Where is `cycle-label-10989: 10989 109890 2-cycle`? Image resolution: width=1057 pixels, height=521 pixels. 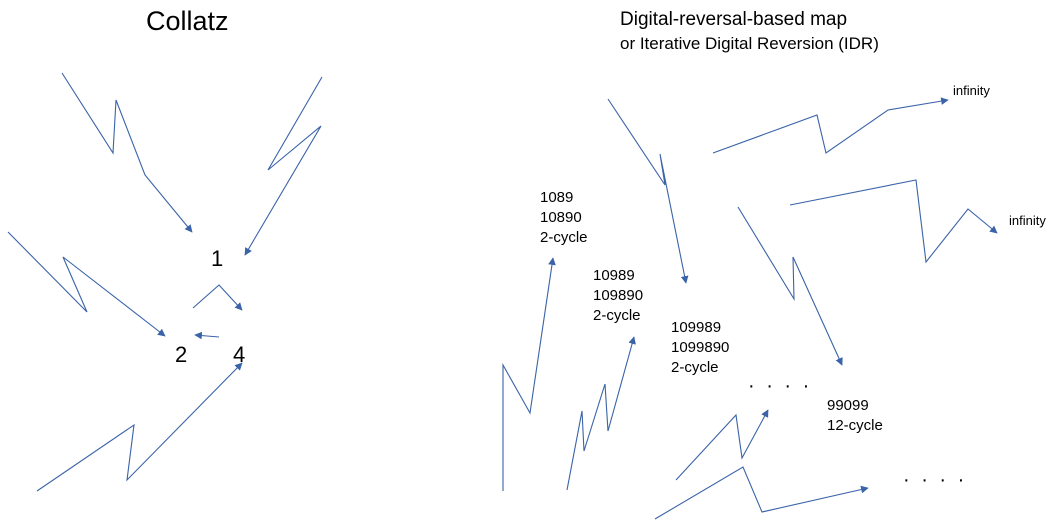 cycle-label-10989: 10989 109890 2-cycle is located at coordinates (618, 295).